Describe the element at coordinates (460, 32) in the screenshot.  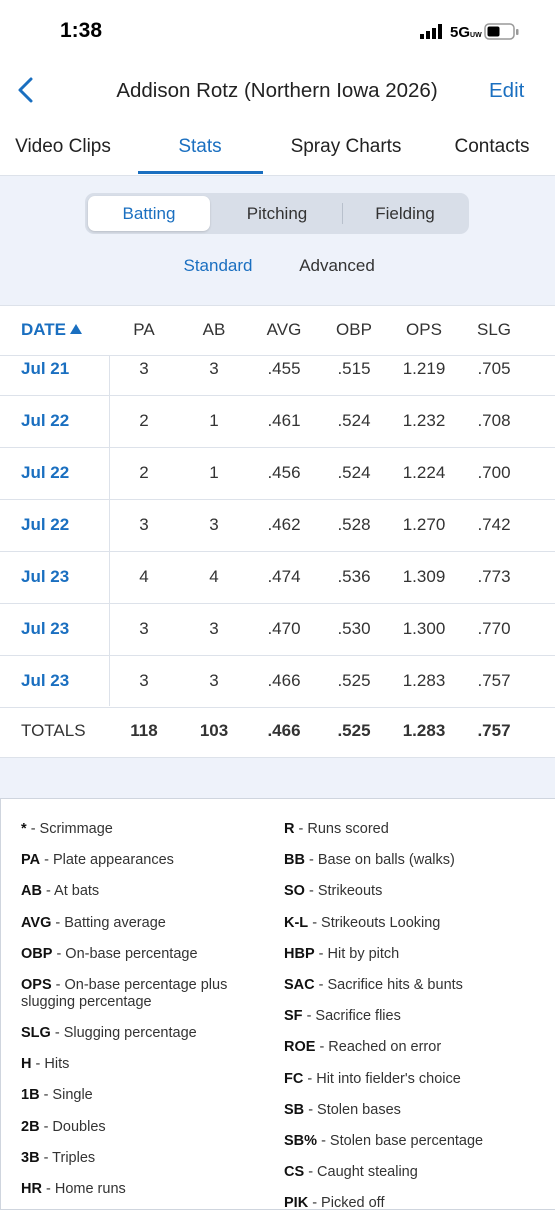
I see `network-label: 5G` at that location.